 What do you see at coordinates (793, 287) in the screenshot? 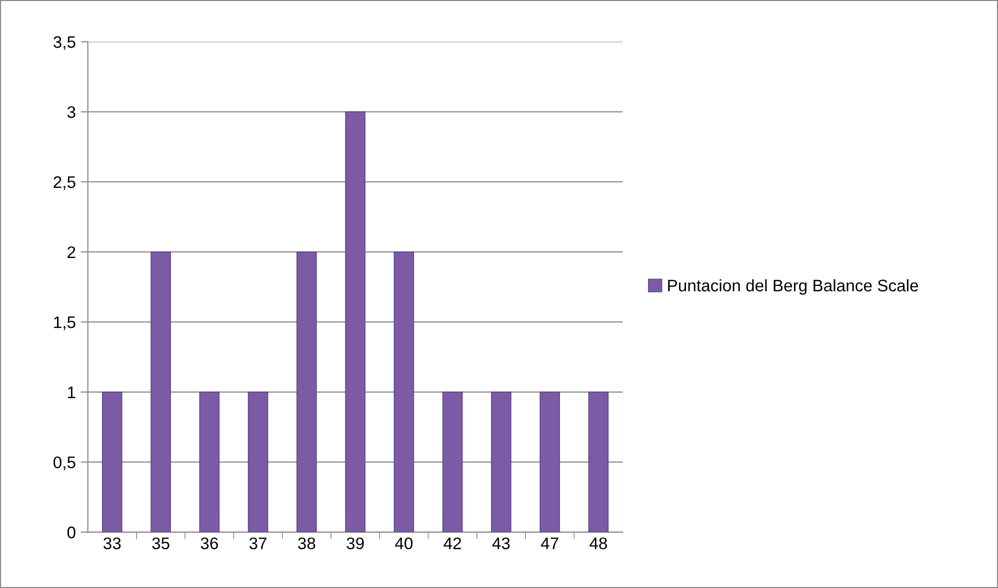
I see `legend-label: Puntacion del Berg Balance Scale` at bounding box center [793, 287].